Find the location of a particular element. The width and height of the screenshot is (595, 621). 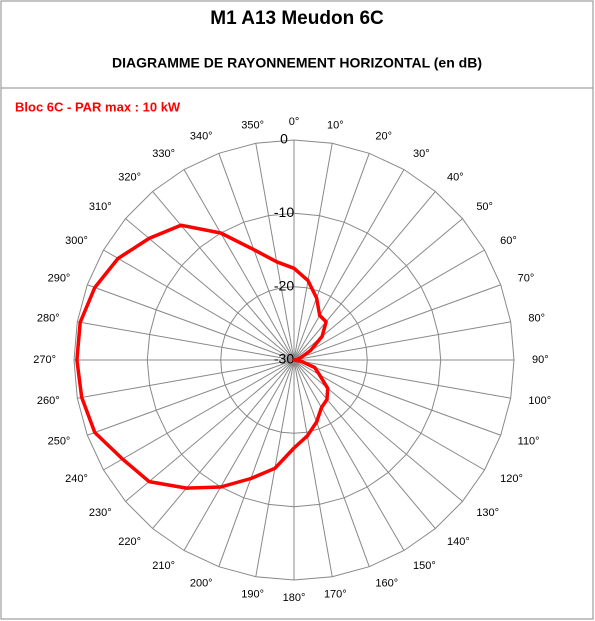

angle-label: 350° is located at coordinates (252, 126).